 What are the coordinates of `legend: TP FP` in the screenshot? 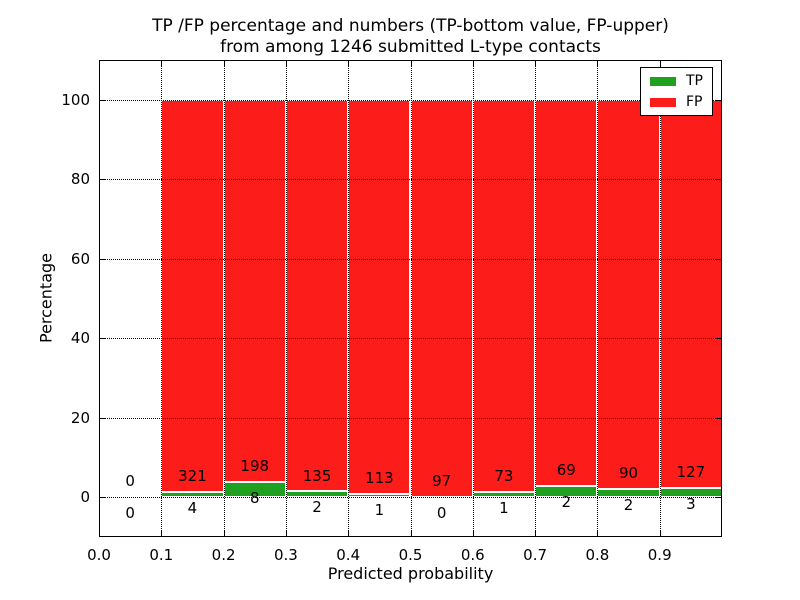 It's located at (676, 91).